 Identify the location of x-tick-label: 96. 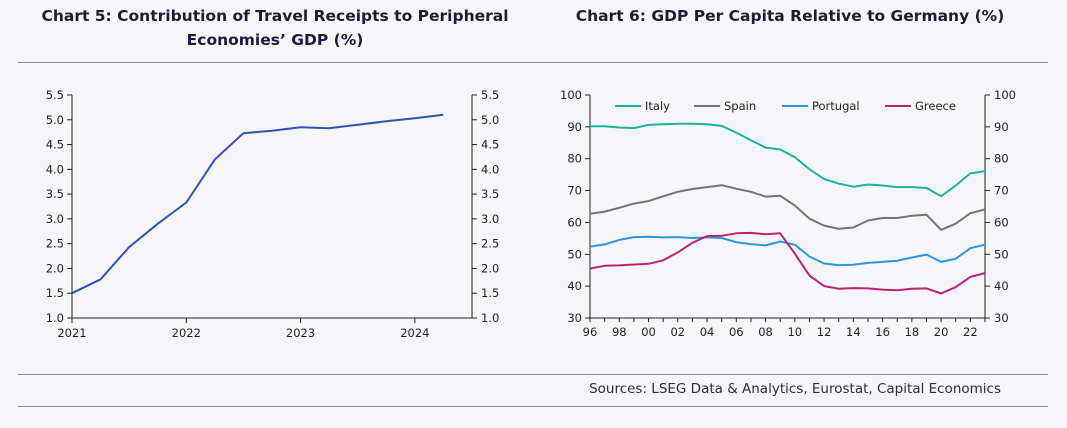
(590, 332).